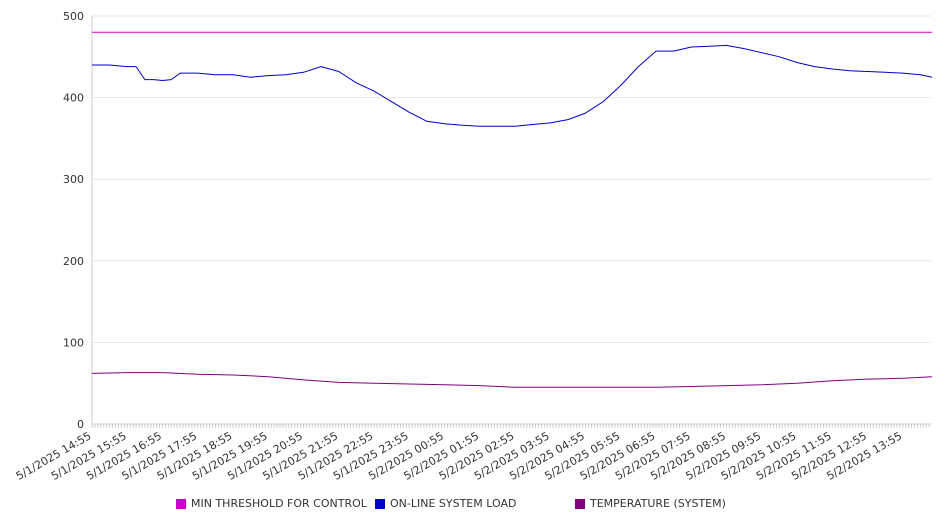  Describe the element at coordinates (512, 380) in the screenshot. I see `series-line-temperature-system` at that location.